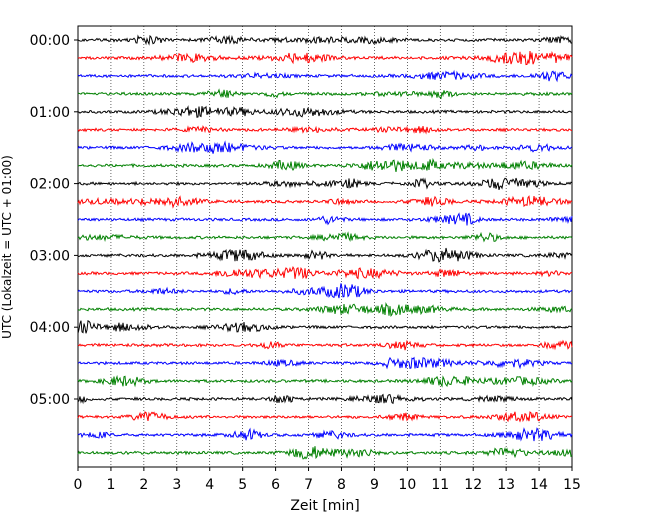  I want to click on x-tick-label: 4, so click(209, 485).